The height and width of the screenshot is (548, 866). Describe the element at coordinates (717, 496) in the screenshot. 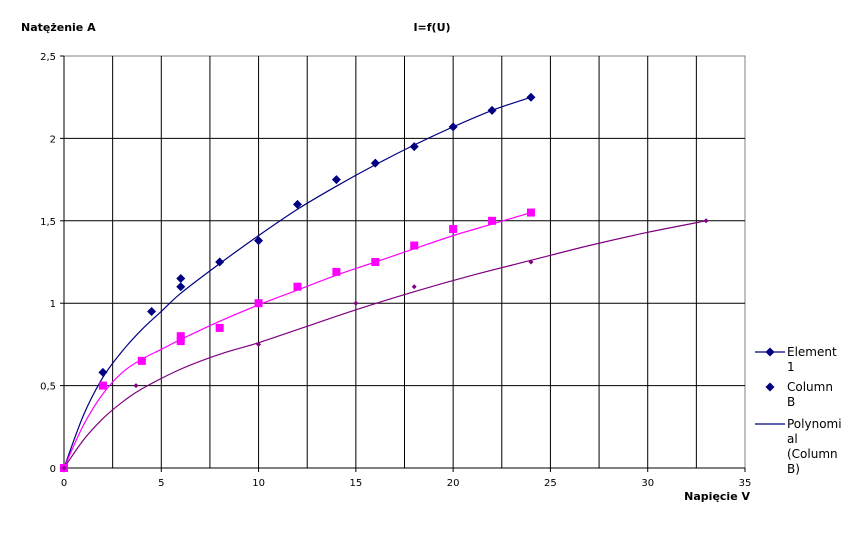

I see `x-axis-title: Napięcie V` at that location.